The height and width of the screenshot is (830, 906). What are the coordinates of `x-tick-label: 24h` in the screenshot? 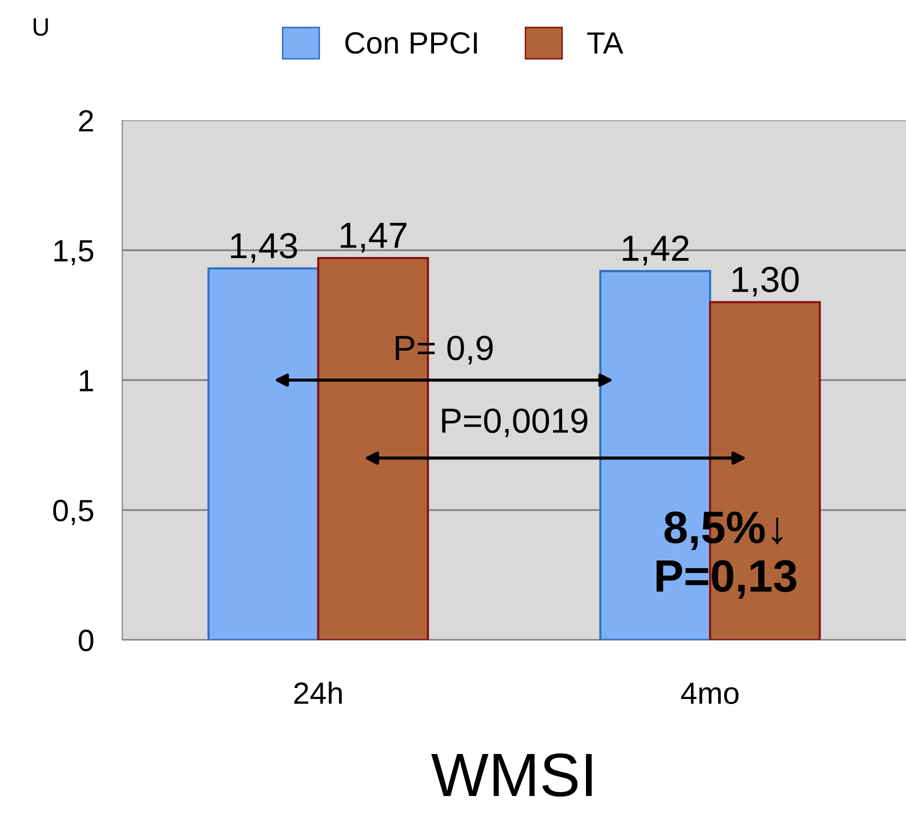 It's located at (318, 693).